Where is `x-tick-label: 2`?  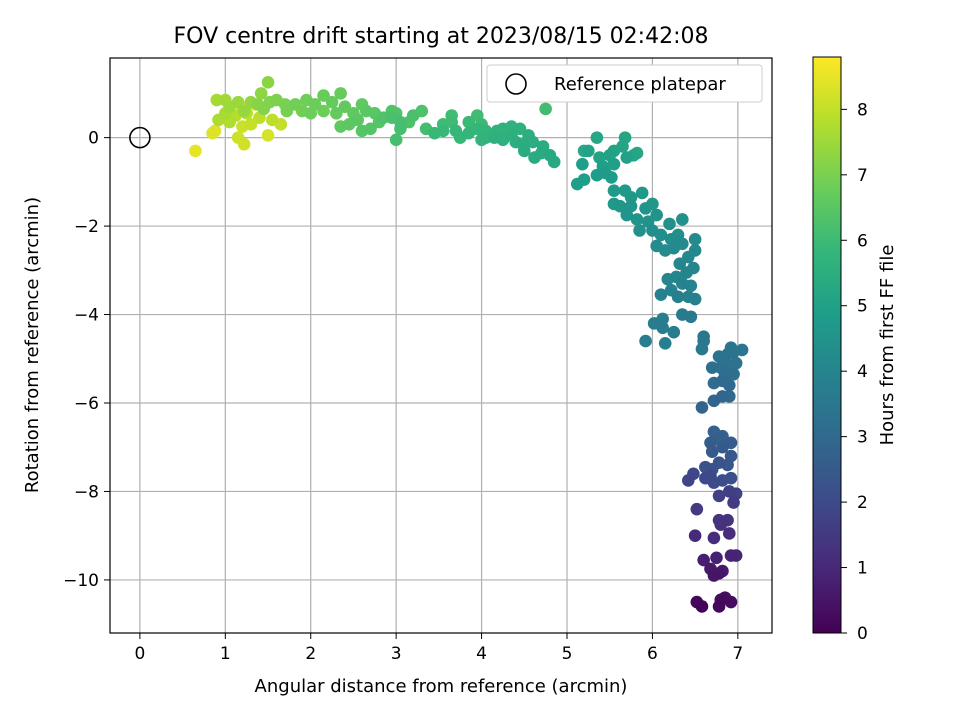 x-tick-label: 2 is located at coordinates (310, 654).